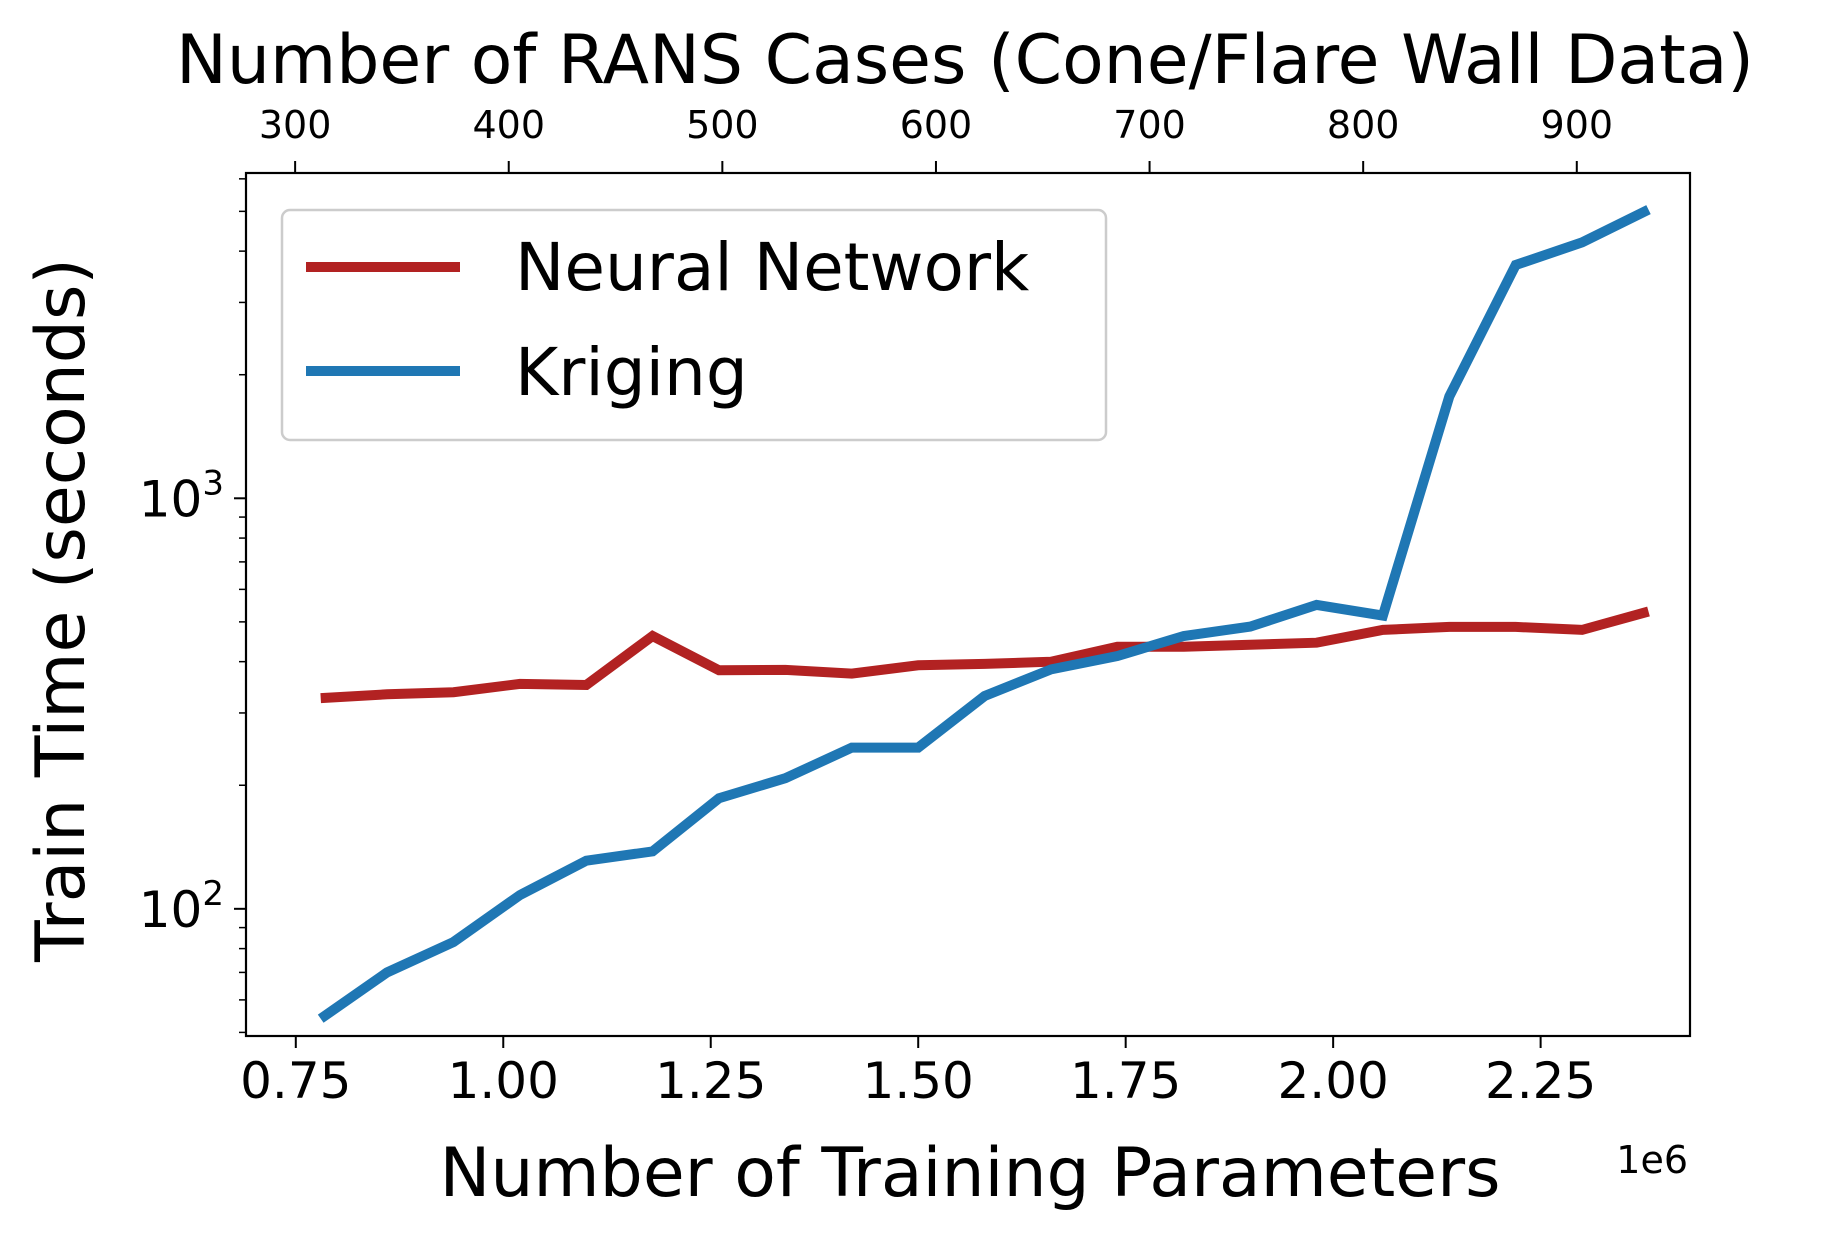 The image size is (1828, 1239). What do you see at coordinates (1125, 1081) in the screenshot?
I see `x-tick-label: 1.75` at bounding box center [1125, 1081].